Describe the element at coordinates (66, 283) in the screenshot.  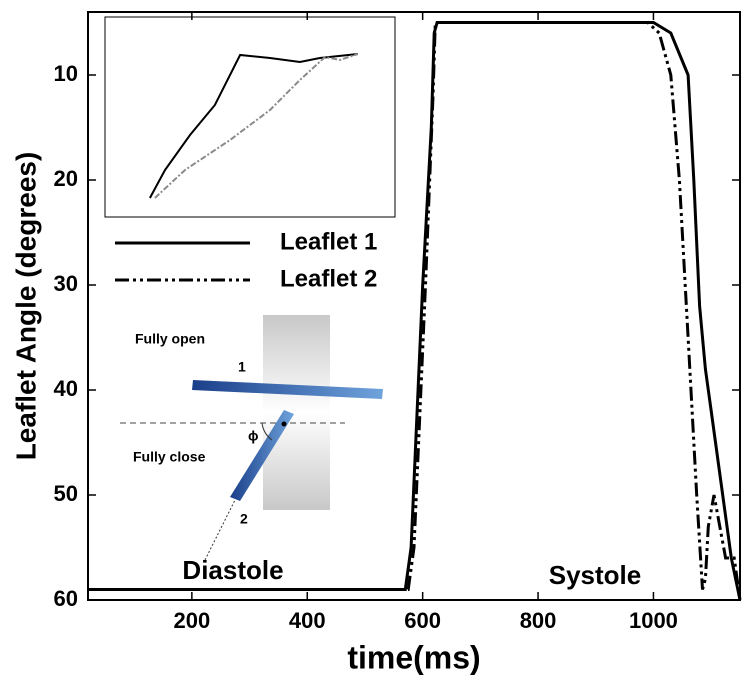
I see `y-tick-label: 30` at that location.